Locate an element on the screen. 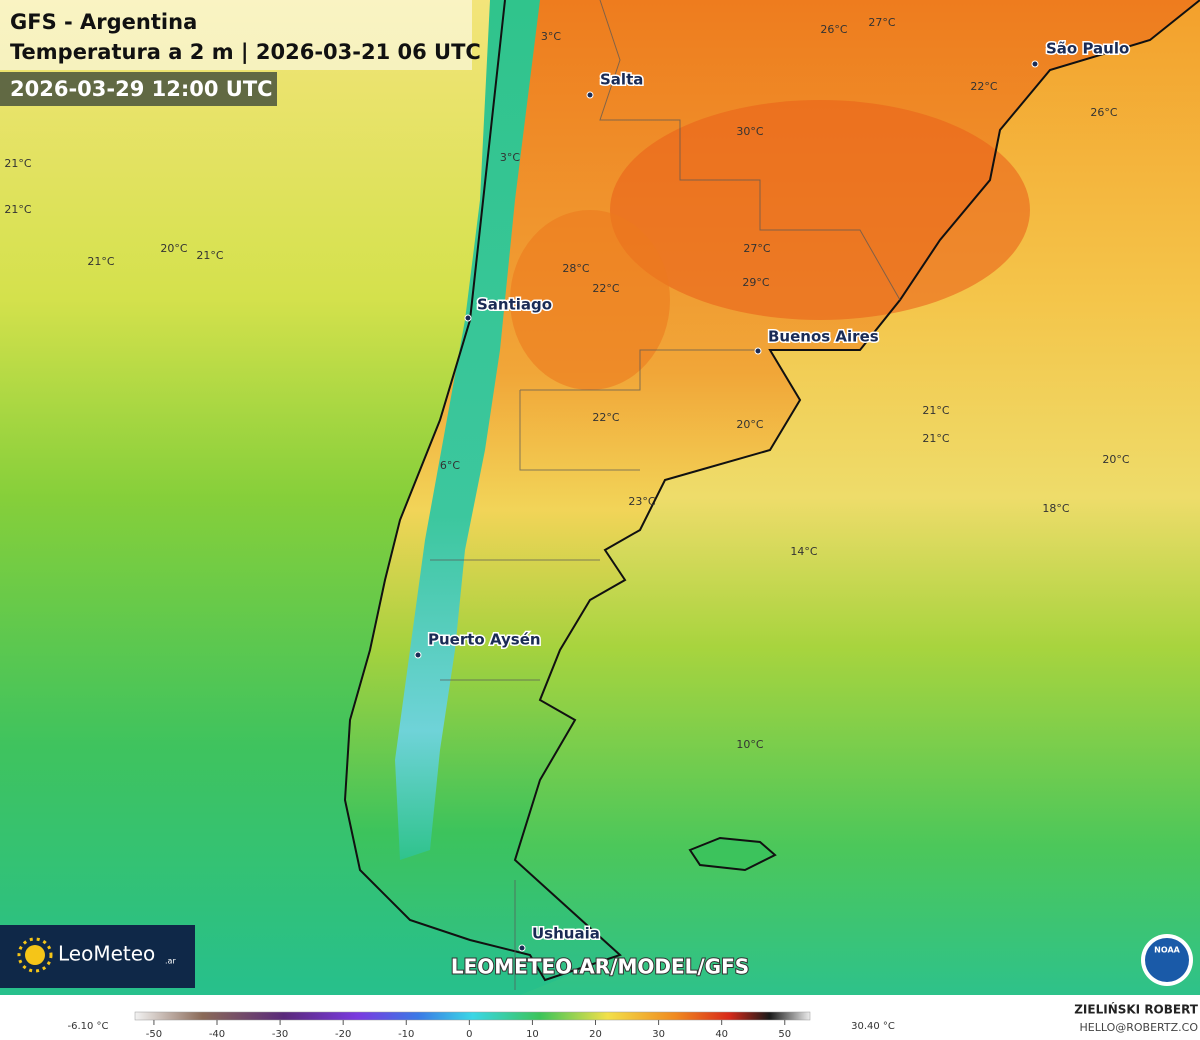  colorbar-ticks: -50 -40 -30 -20 -10 0 10 20 30 40 50 is located at coordinates (468, 1030).